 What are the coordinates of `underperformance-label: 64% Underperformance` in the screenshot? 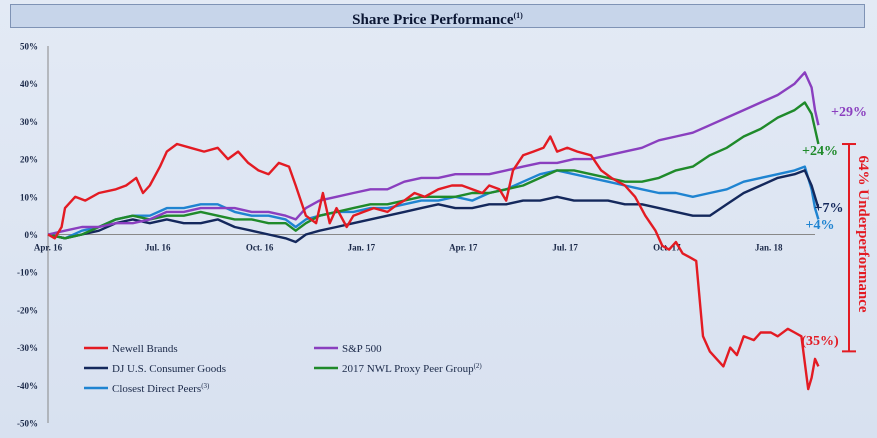 It's located at (863, 233).